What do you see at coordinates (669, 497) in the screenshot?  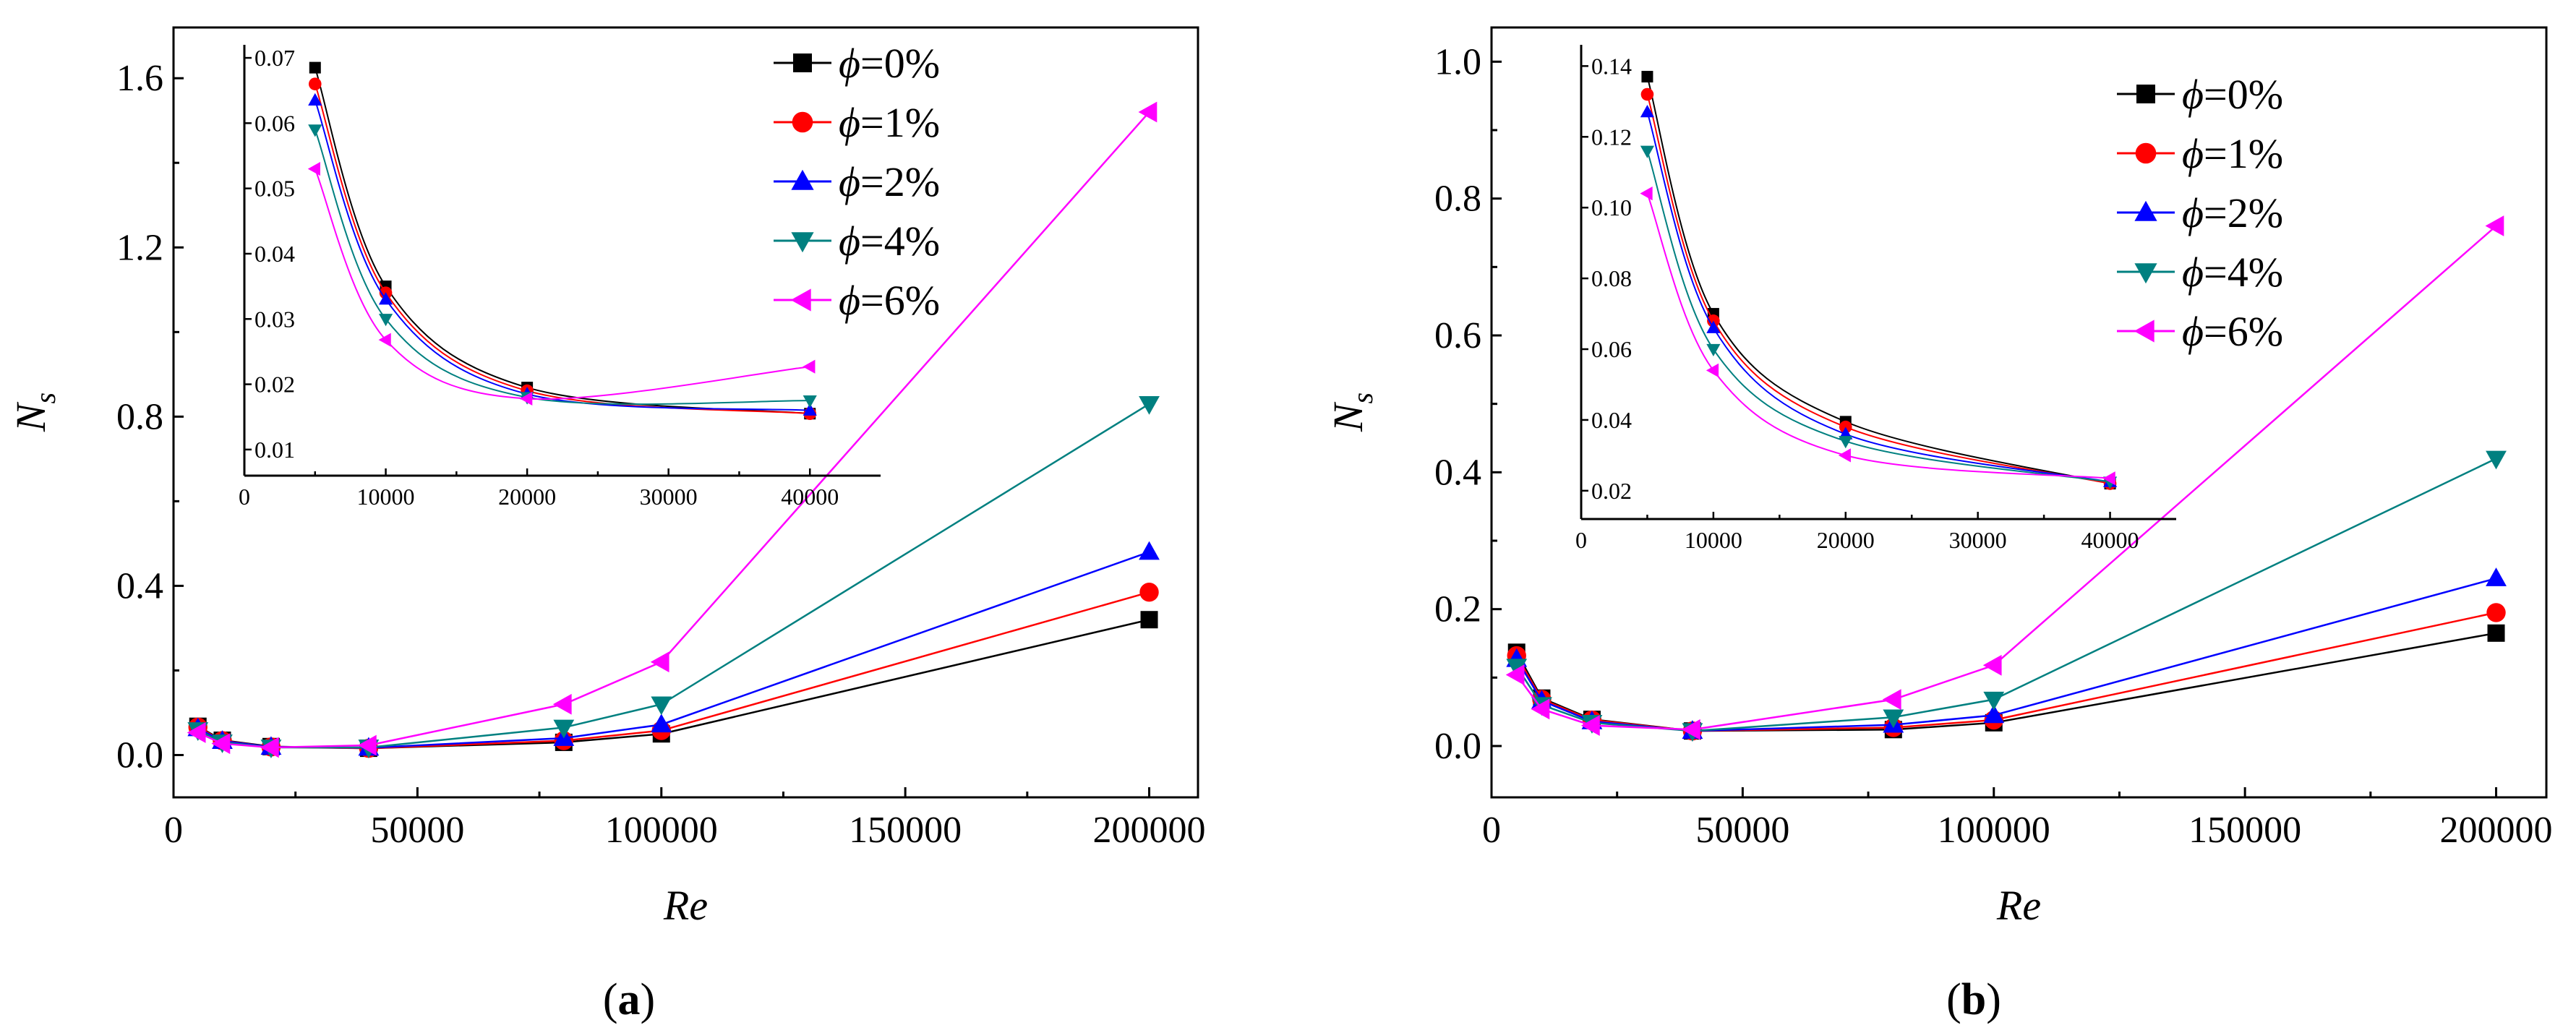 I see `inset-x-tick-label: 30000` at bounding box center [669, 497].